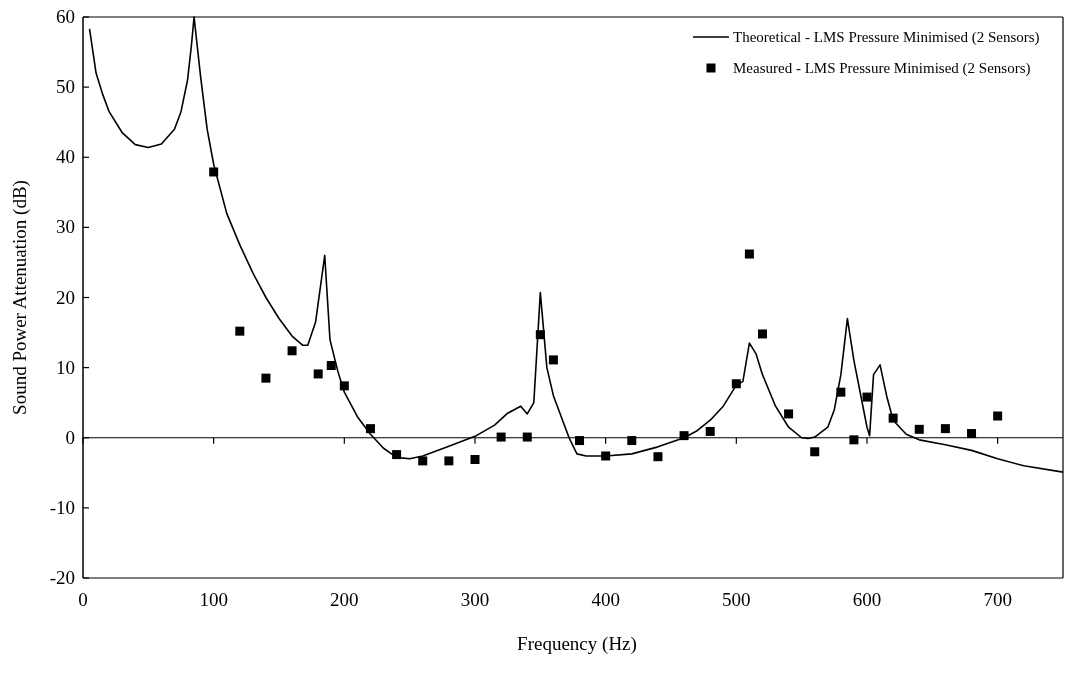  What do you see at coordinates (65, 297) in the screenshot?
I see `y-tick-label: 20` at bounding box center [65, 297].